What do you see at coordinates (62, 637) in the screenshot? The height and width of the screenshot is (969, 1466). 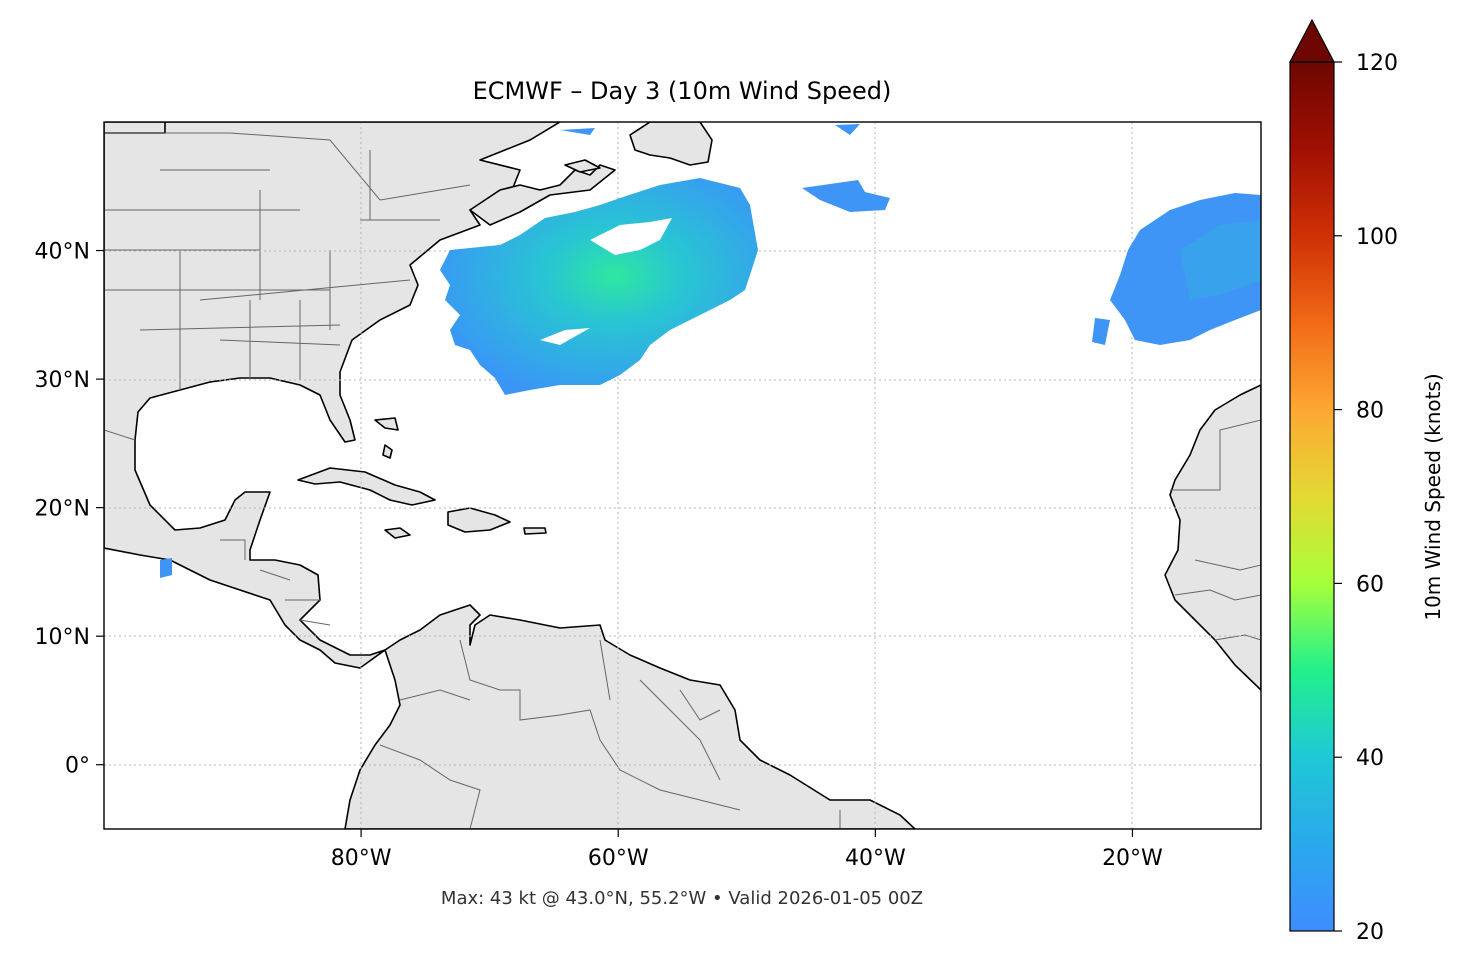 I see `lat-tick-label: 10°N` at bounding box center [62, 637].